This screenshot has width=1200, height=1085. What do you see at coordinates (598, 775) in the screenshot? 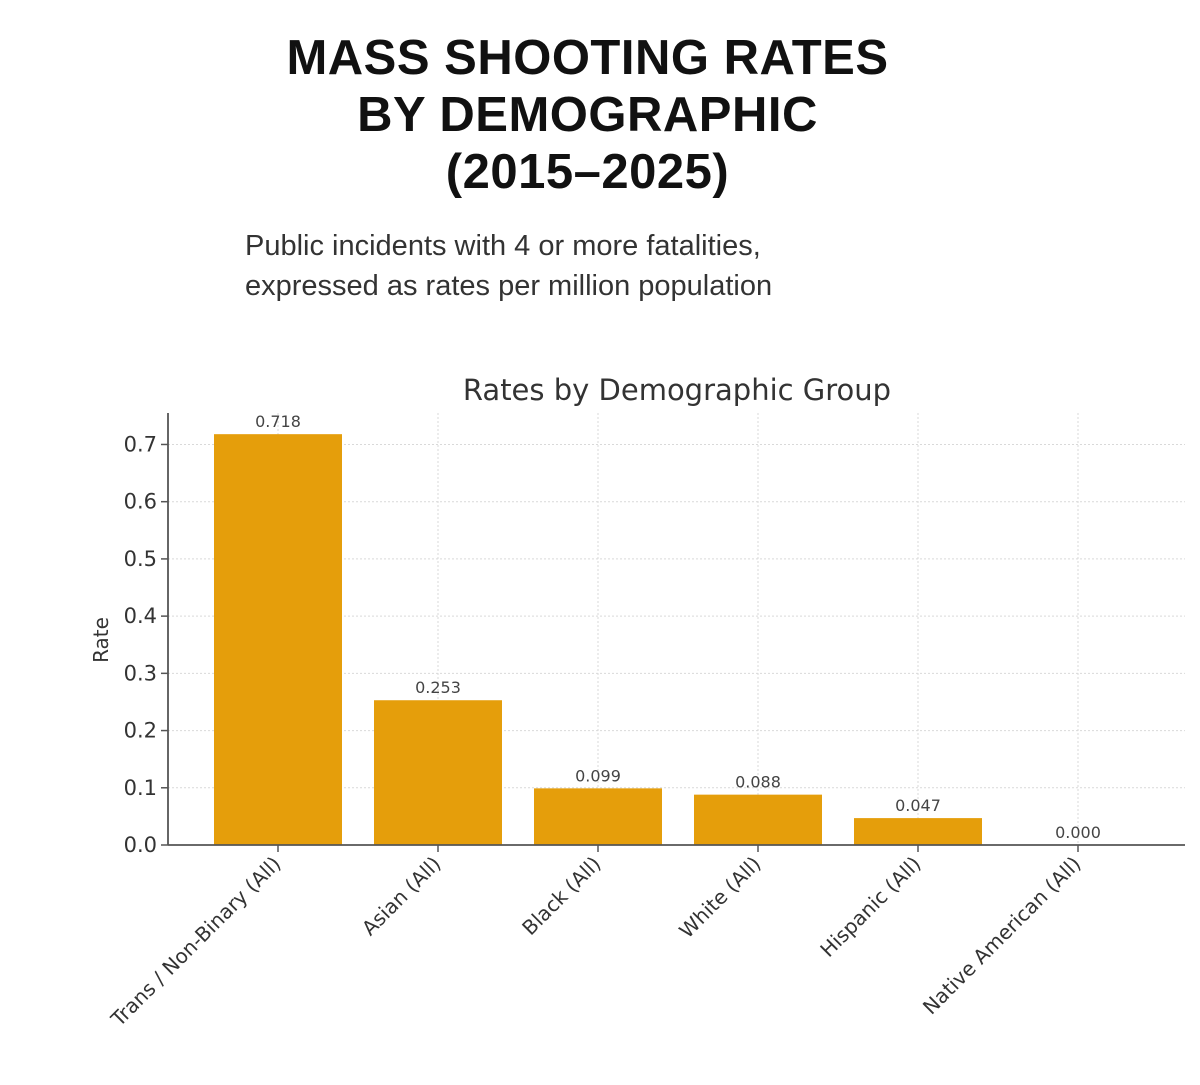
I see `bar-value-label: 0.099` at bounding box center [598, 775].